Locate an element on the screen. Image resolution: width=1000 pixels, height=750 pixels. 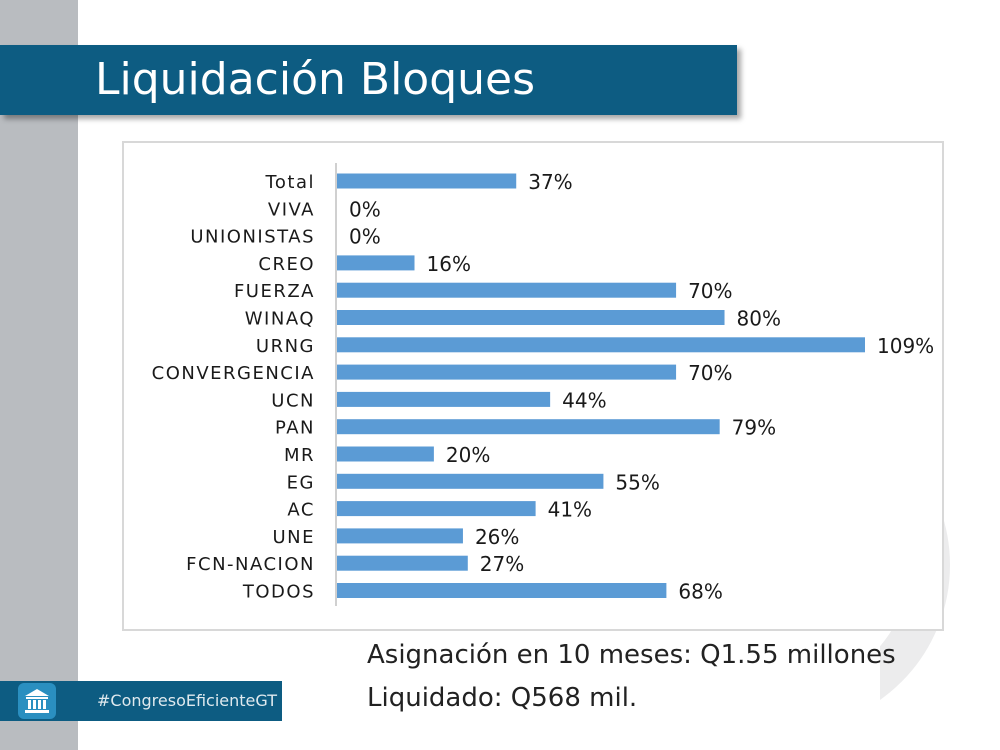
bar-ucn is located at coordinates (444, 399).